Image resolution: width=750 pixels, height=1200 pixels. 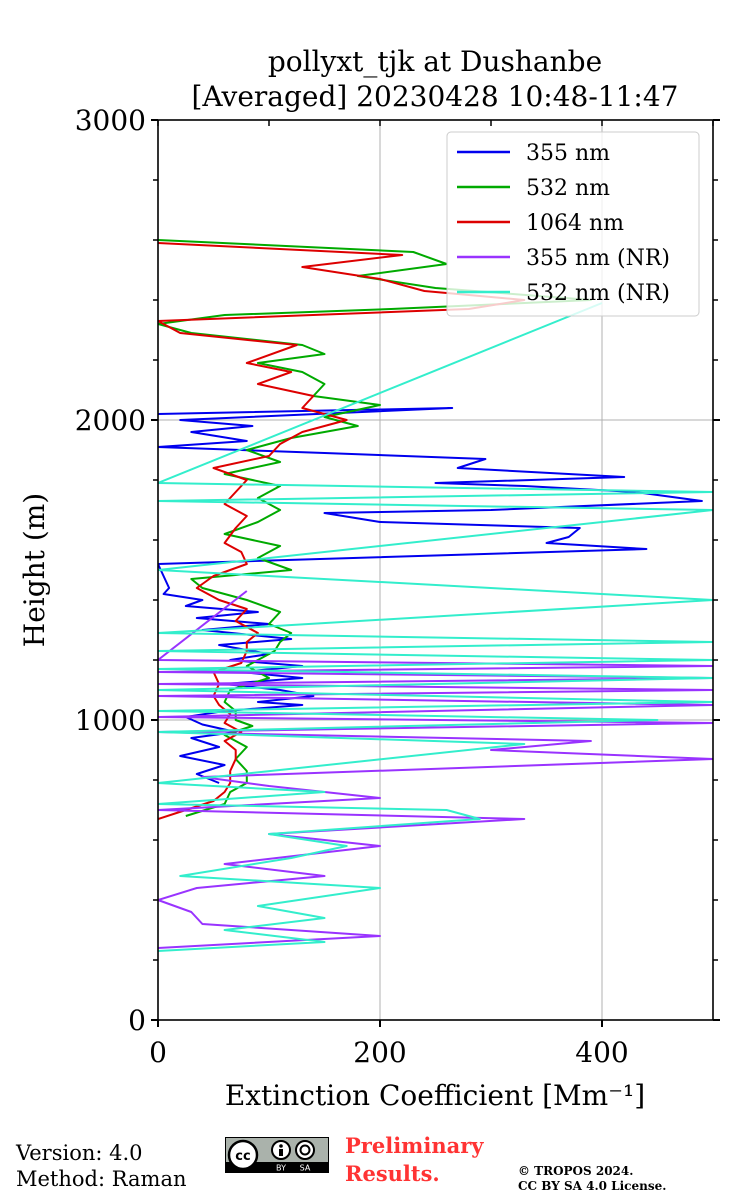 I want to click on cc-badge-by: BY, so click(x=281, y=1168).